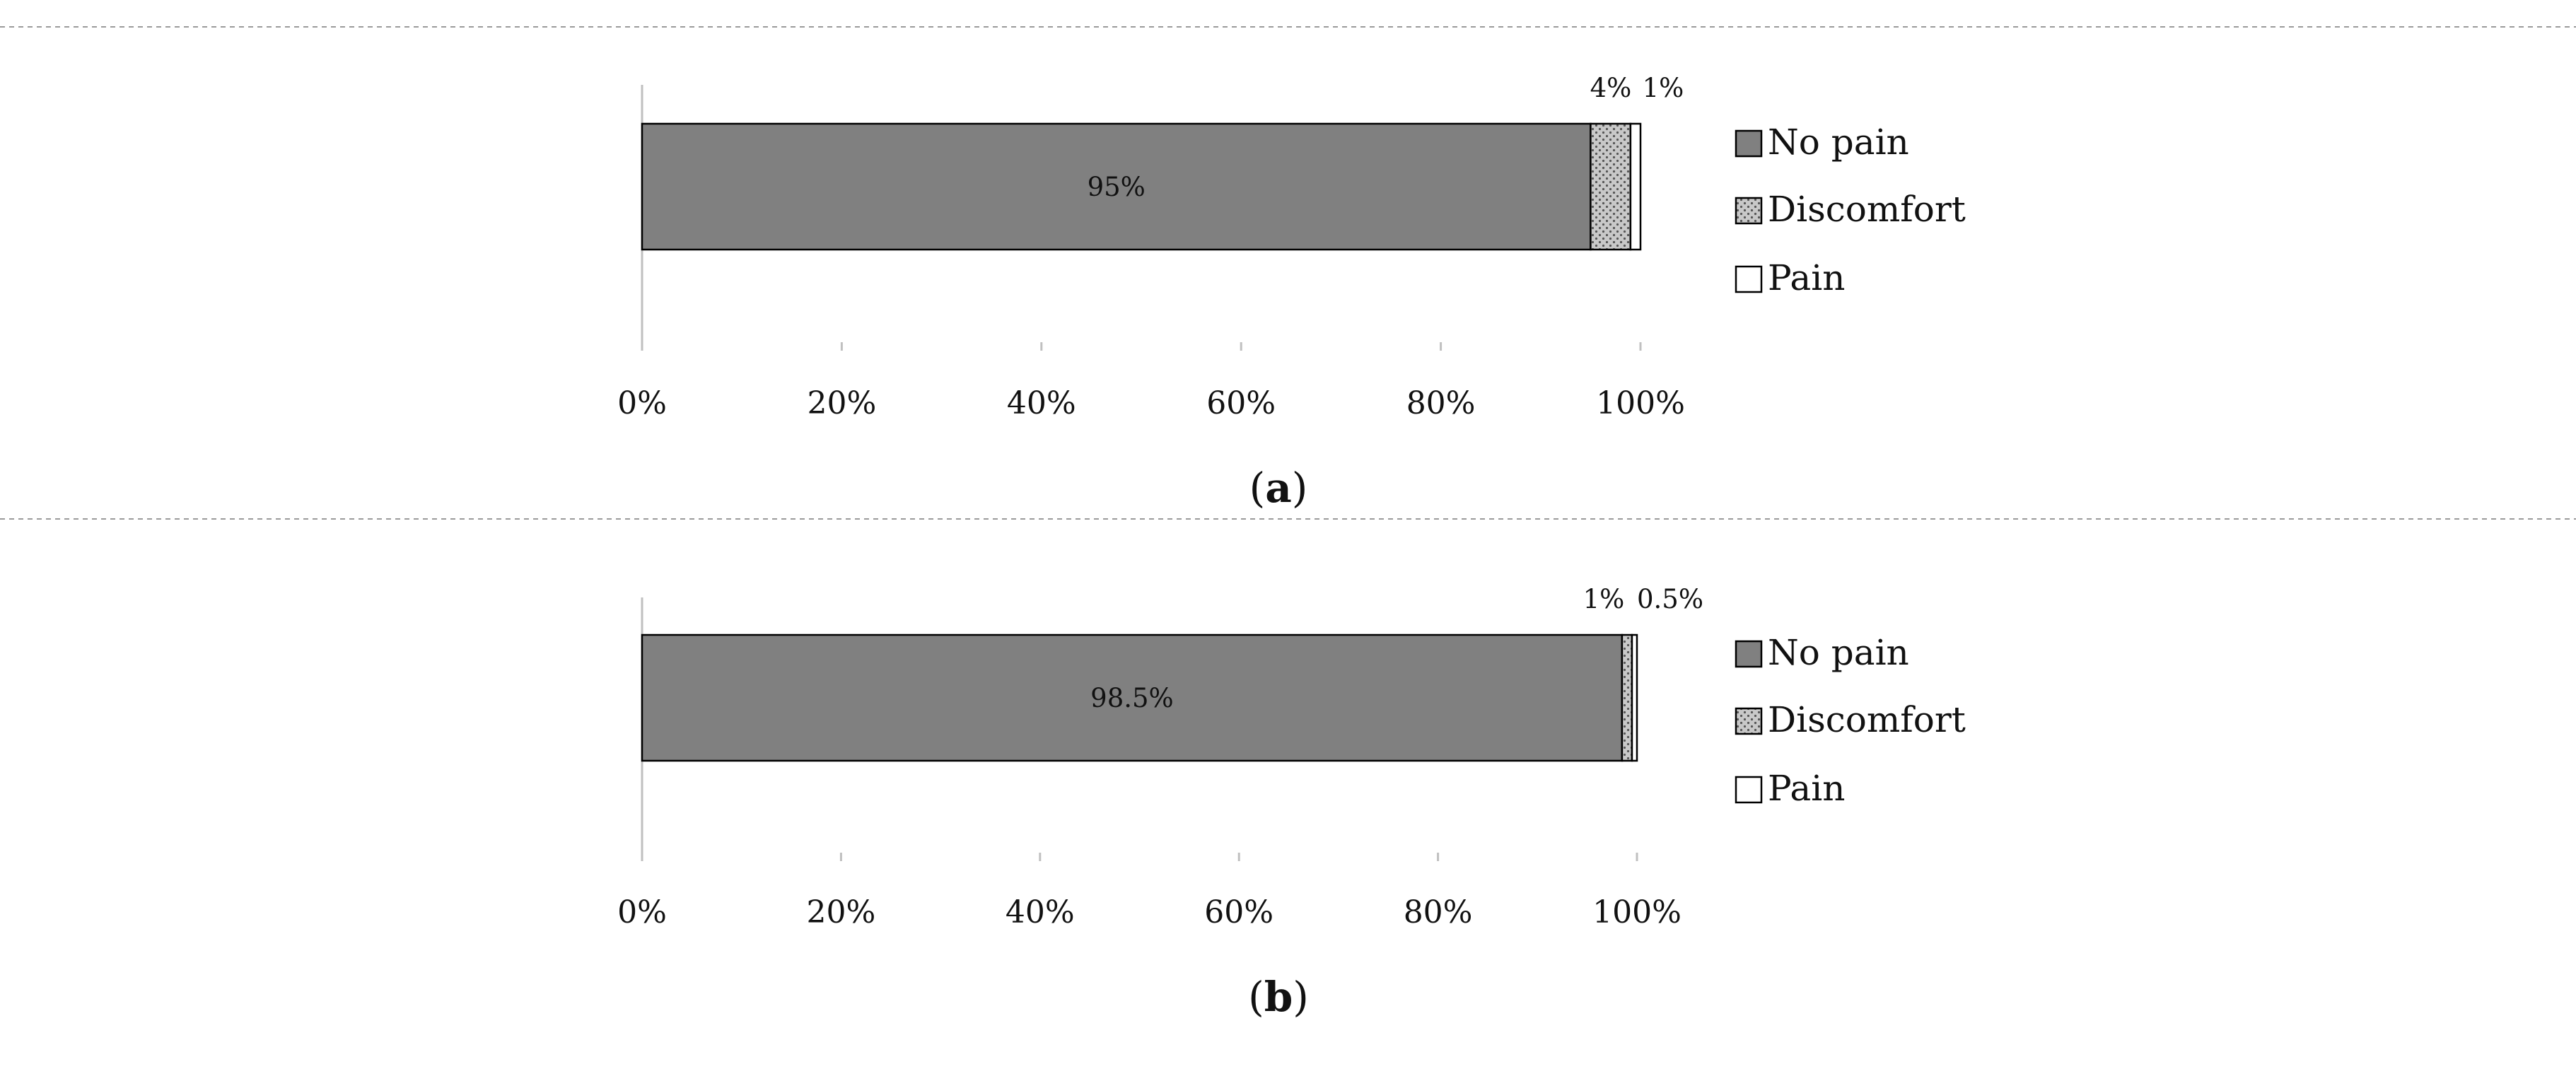 This screenshot has width=2576, height=1069. What do you see at coordinates (1670, 599) in the screenshot?
I see `data-label-pain: 0.5%` at bounding box center [1670, 599].